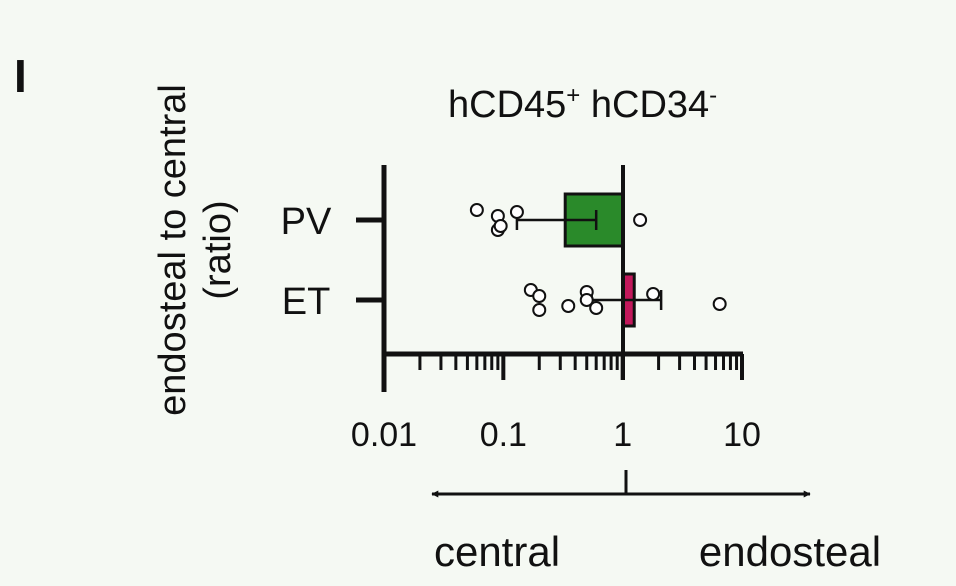  Describe the element at coordinates (742, 435) in the screenshot. I see `x-tick-label-3: 10` at that location.